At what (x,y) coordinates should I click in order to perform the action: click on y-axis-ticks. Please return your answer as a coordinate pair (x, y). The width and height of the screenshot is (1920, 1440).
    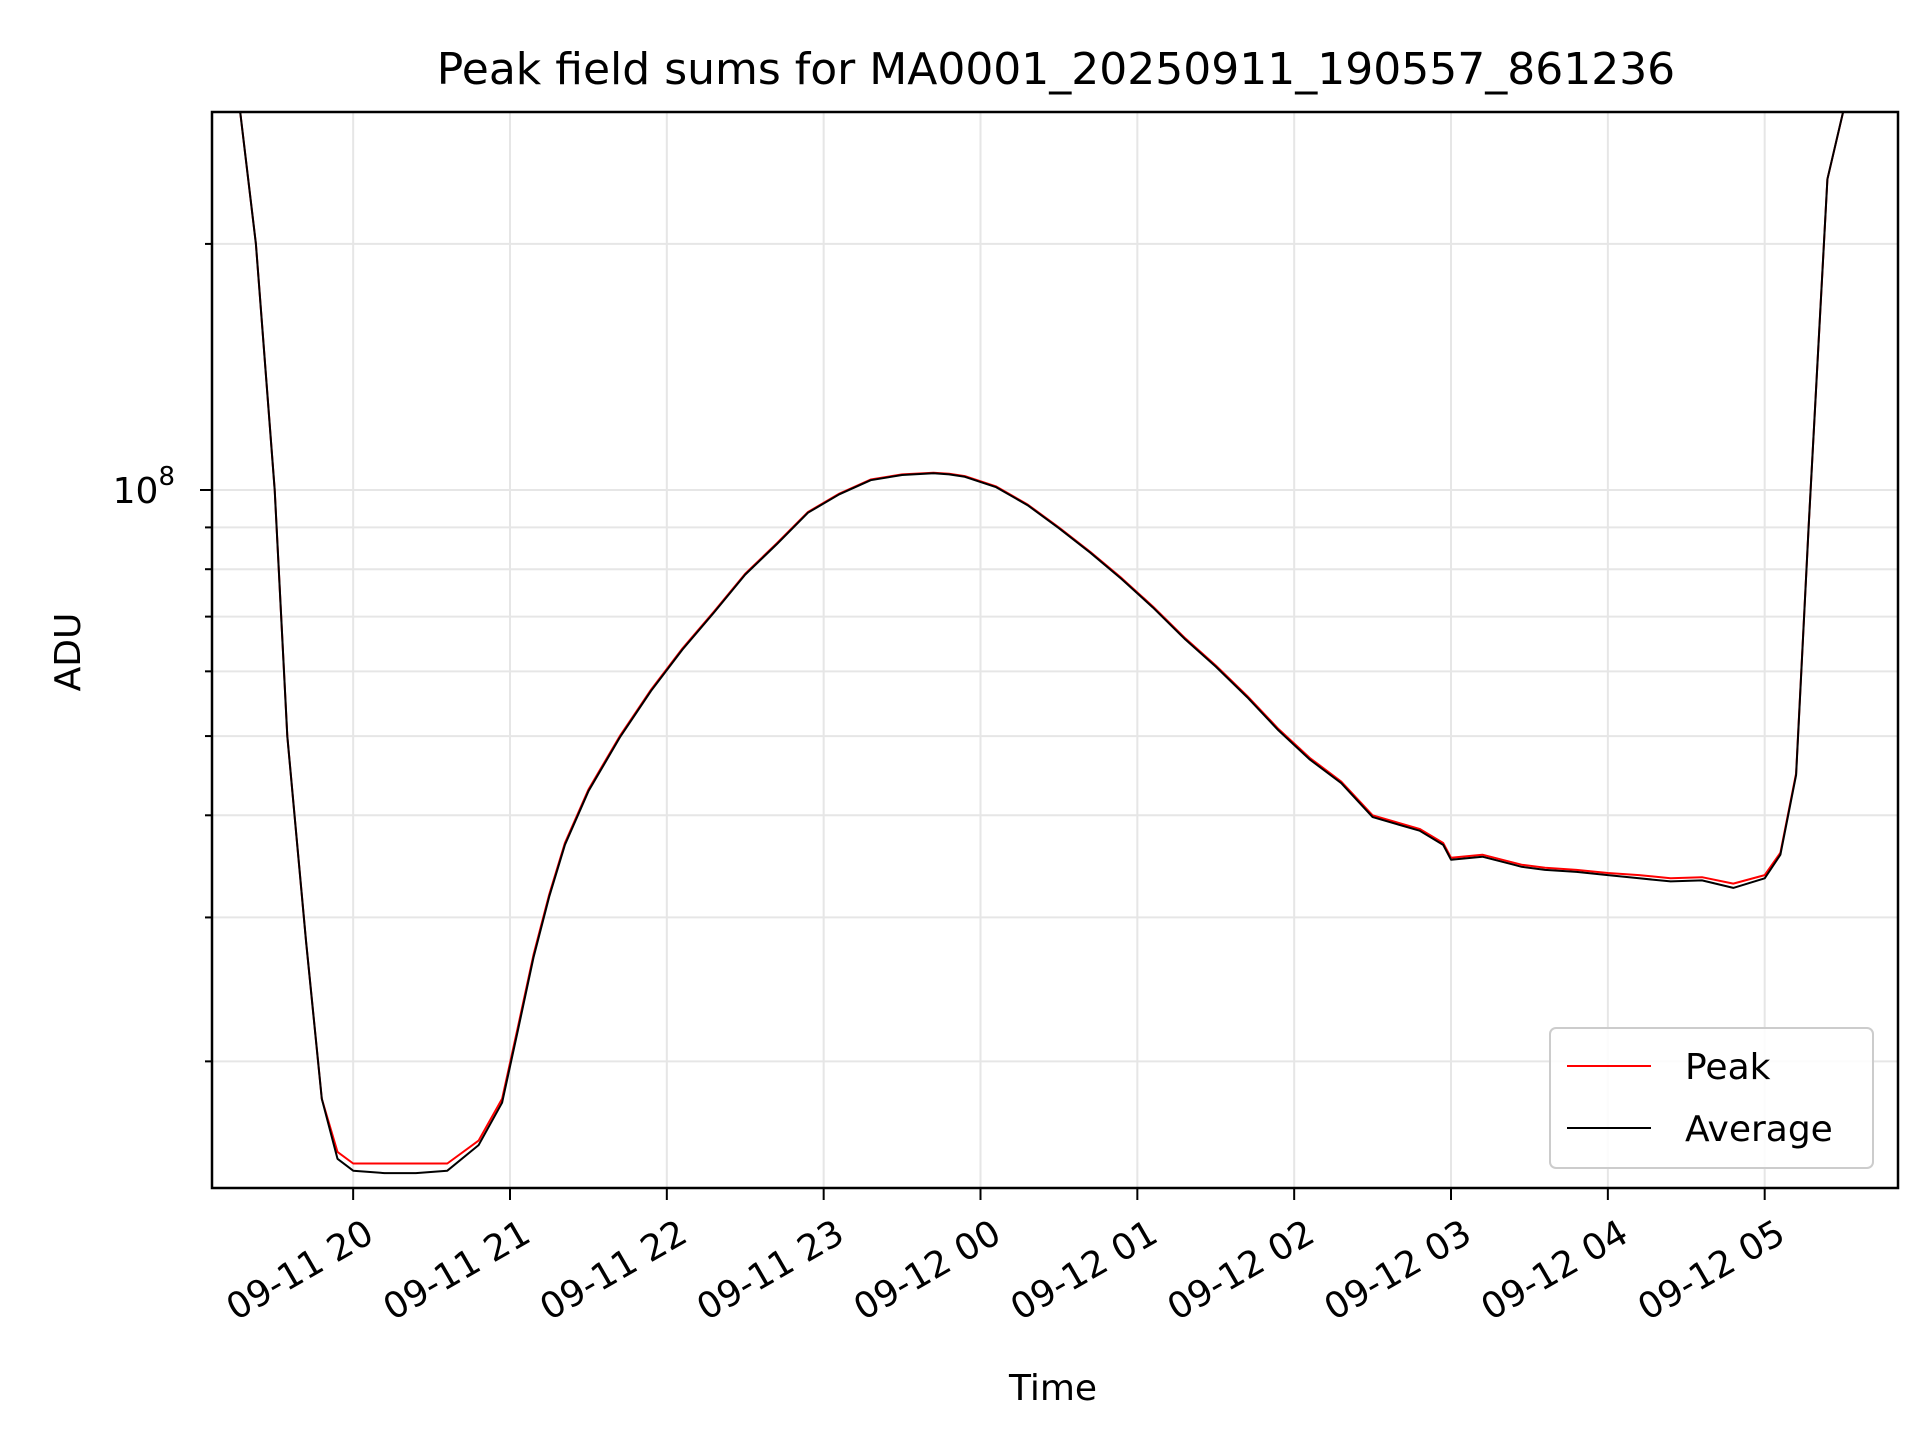
    Looking at the image, I should click on (206, 652).